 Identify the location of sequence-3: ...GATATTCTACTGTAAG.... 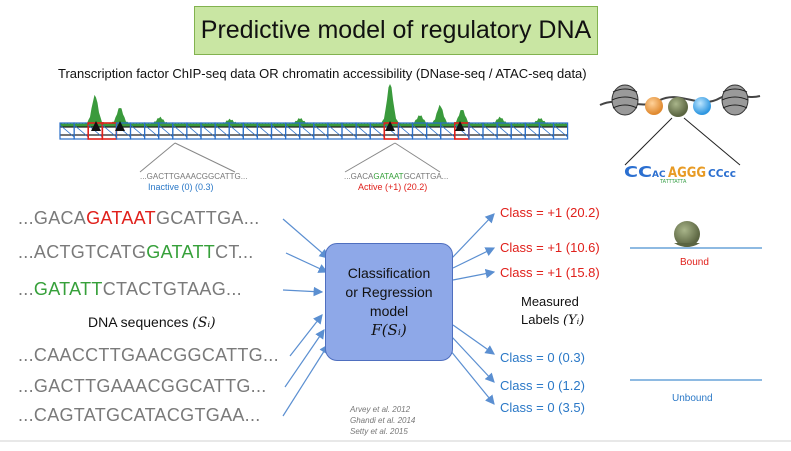
(130, 289).